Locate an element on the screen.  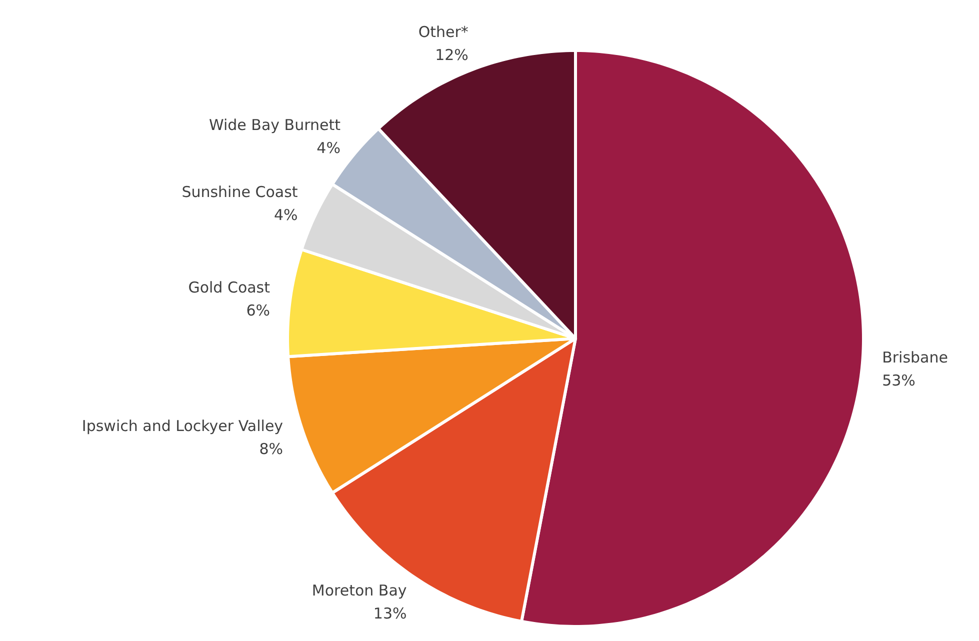
data-label: 8% is located at coordinates (271, 449).